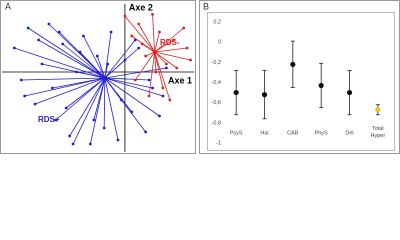 The image size is (400, 240). What do you see at coordinates (349, 133) in the screenshot?
I see `x-tick-label: Del` at bounding box center [349, 133].